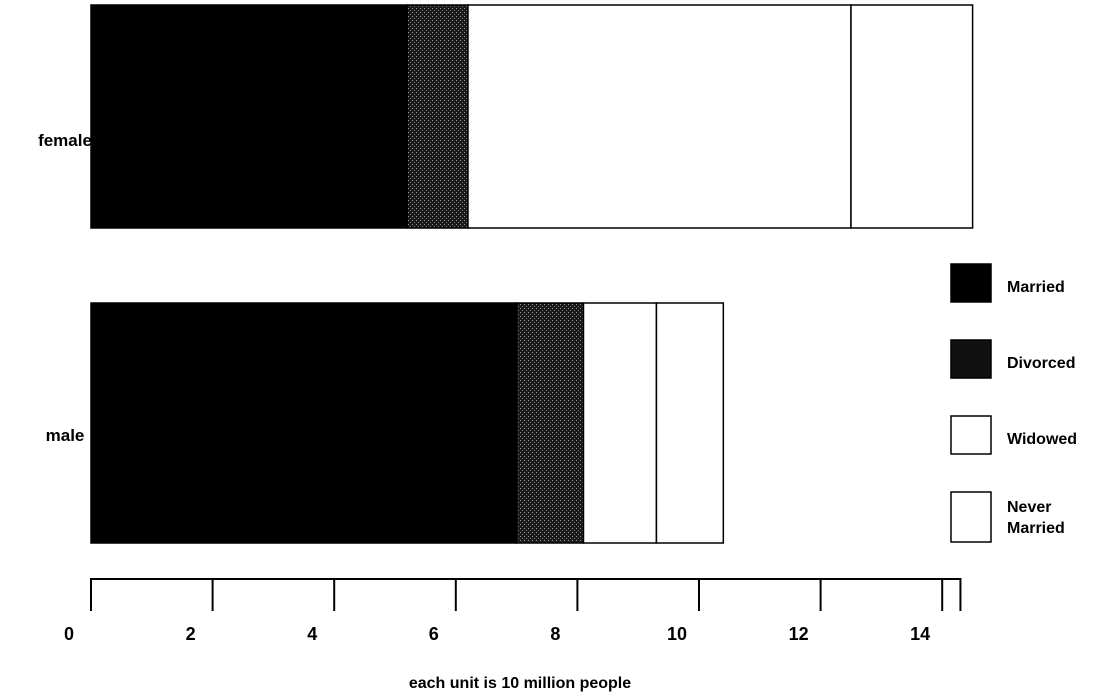 This screenshot has height=695, width=1105. I want to click on bar-female-married, so click(249, 116).